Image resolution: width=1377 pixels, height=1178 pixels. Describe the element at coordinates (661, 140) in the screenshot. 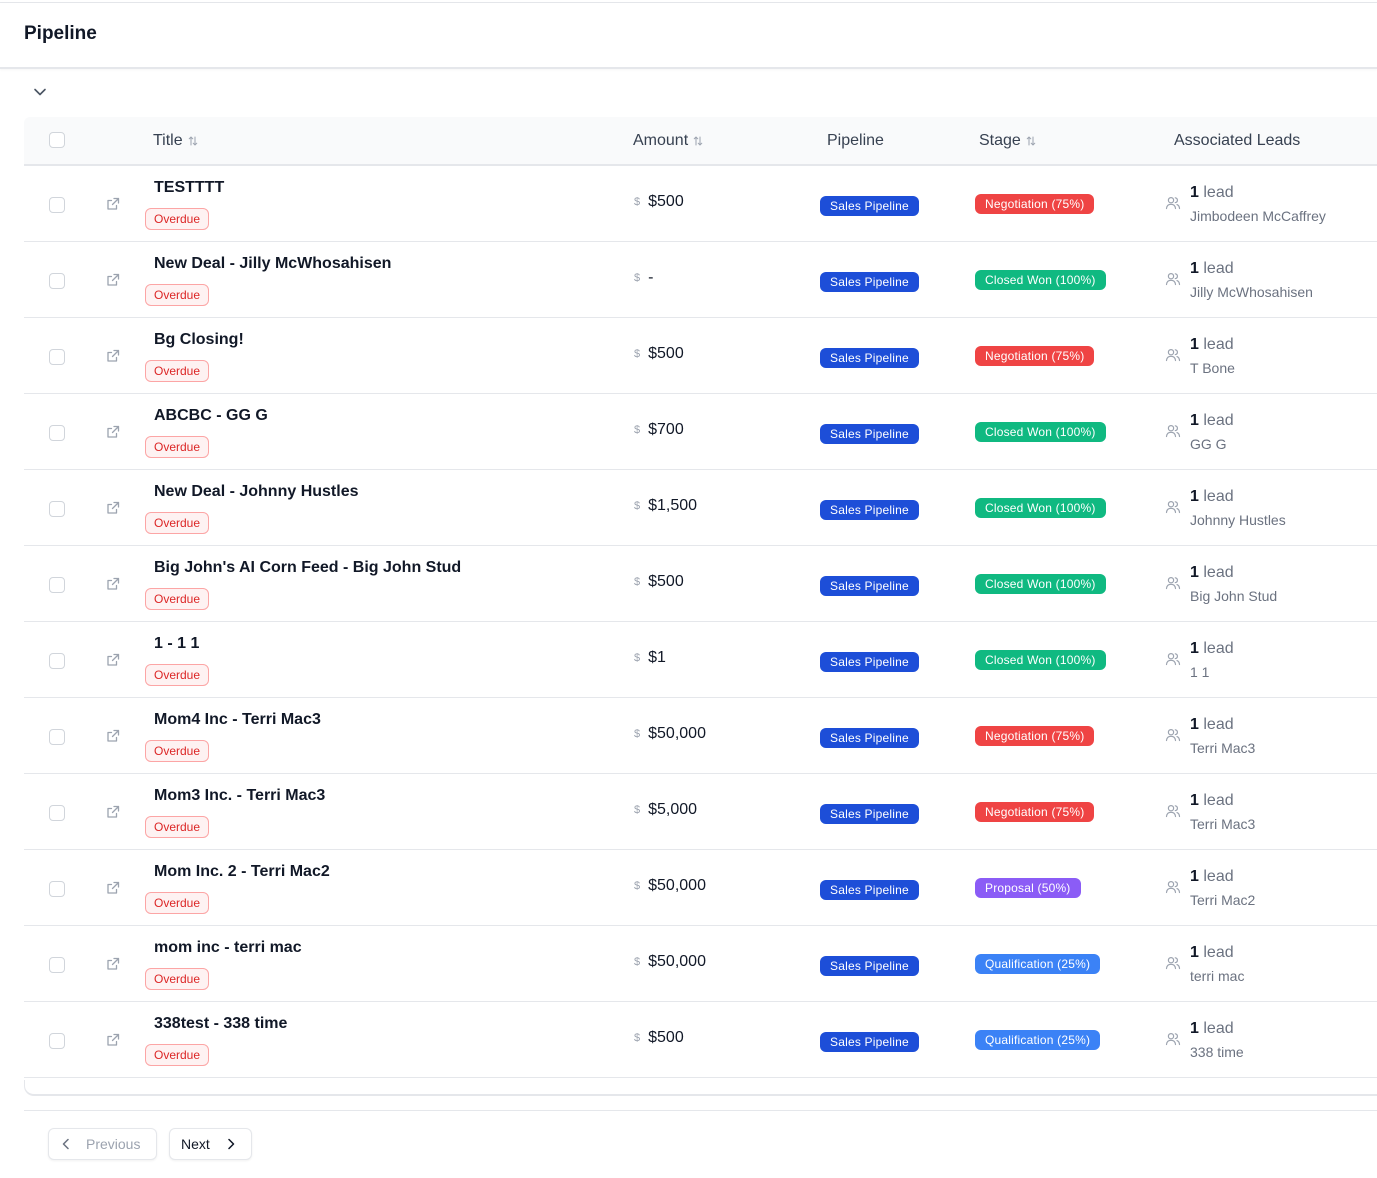

I see `column-amount-label: Amount` at that location.